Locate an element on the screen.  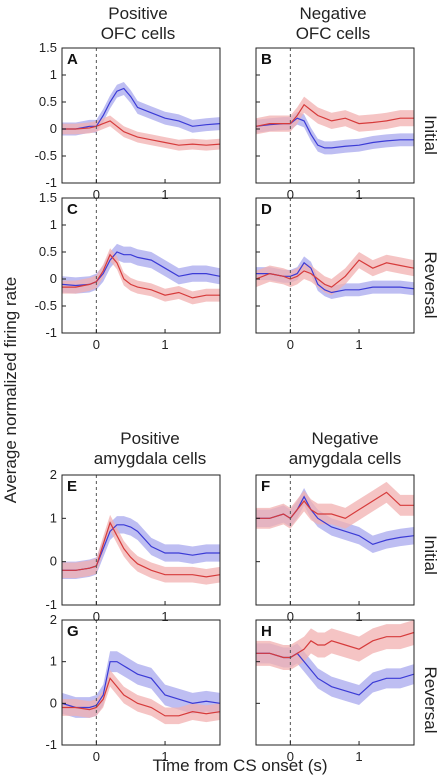
panel-d-red-line is located at coordinates (335, 273).